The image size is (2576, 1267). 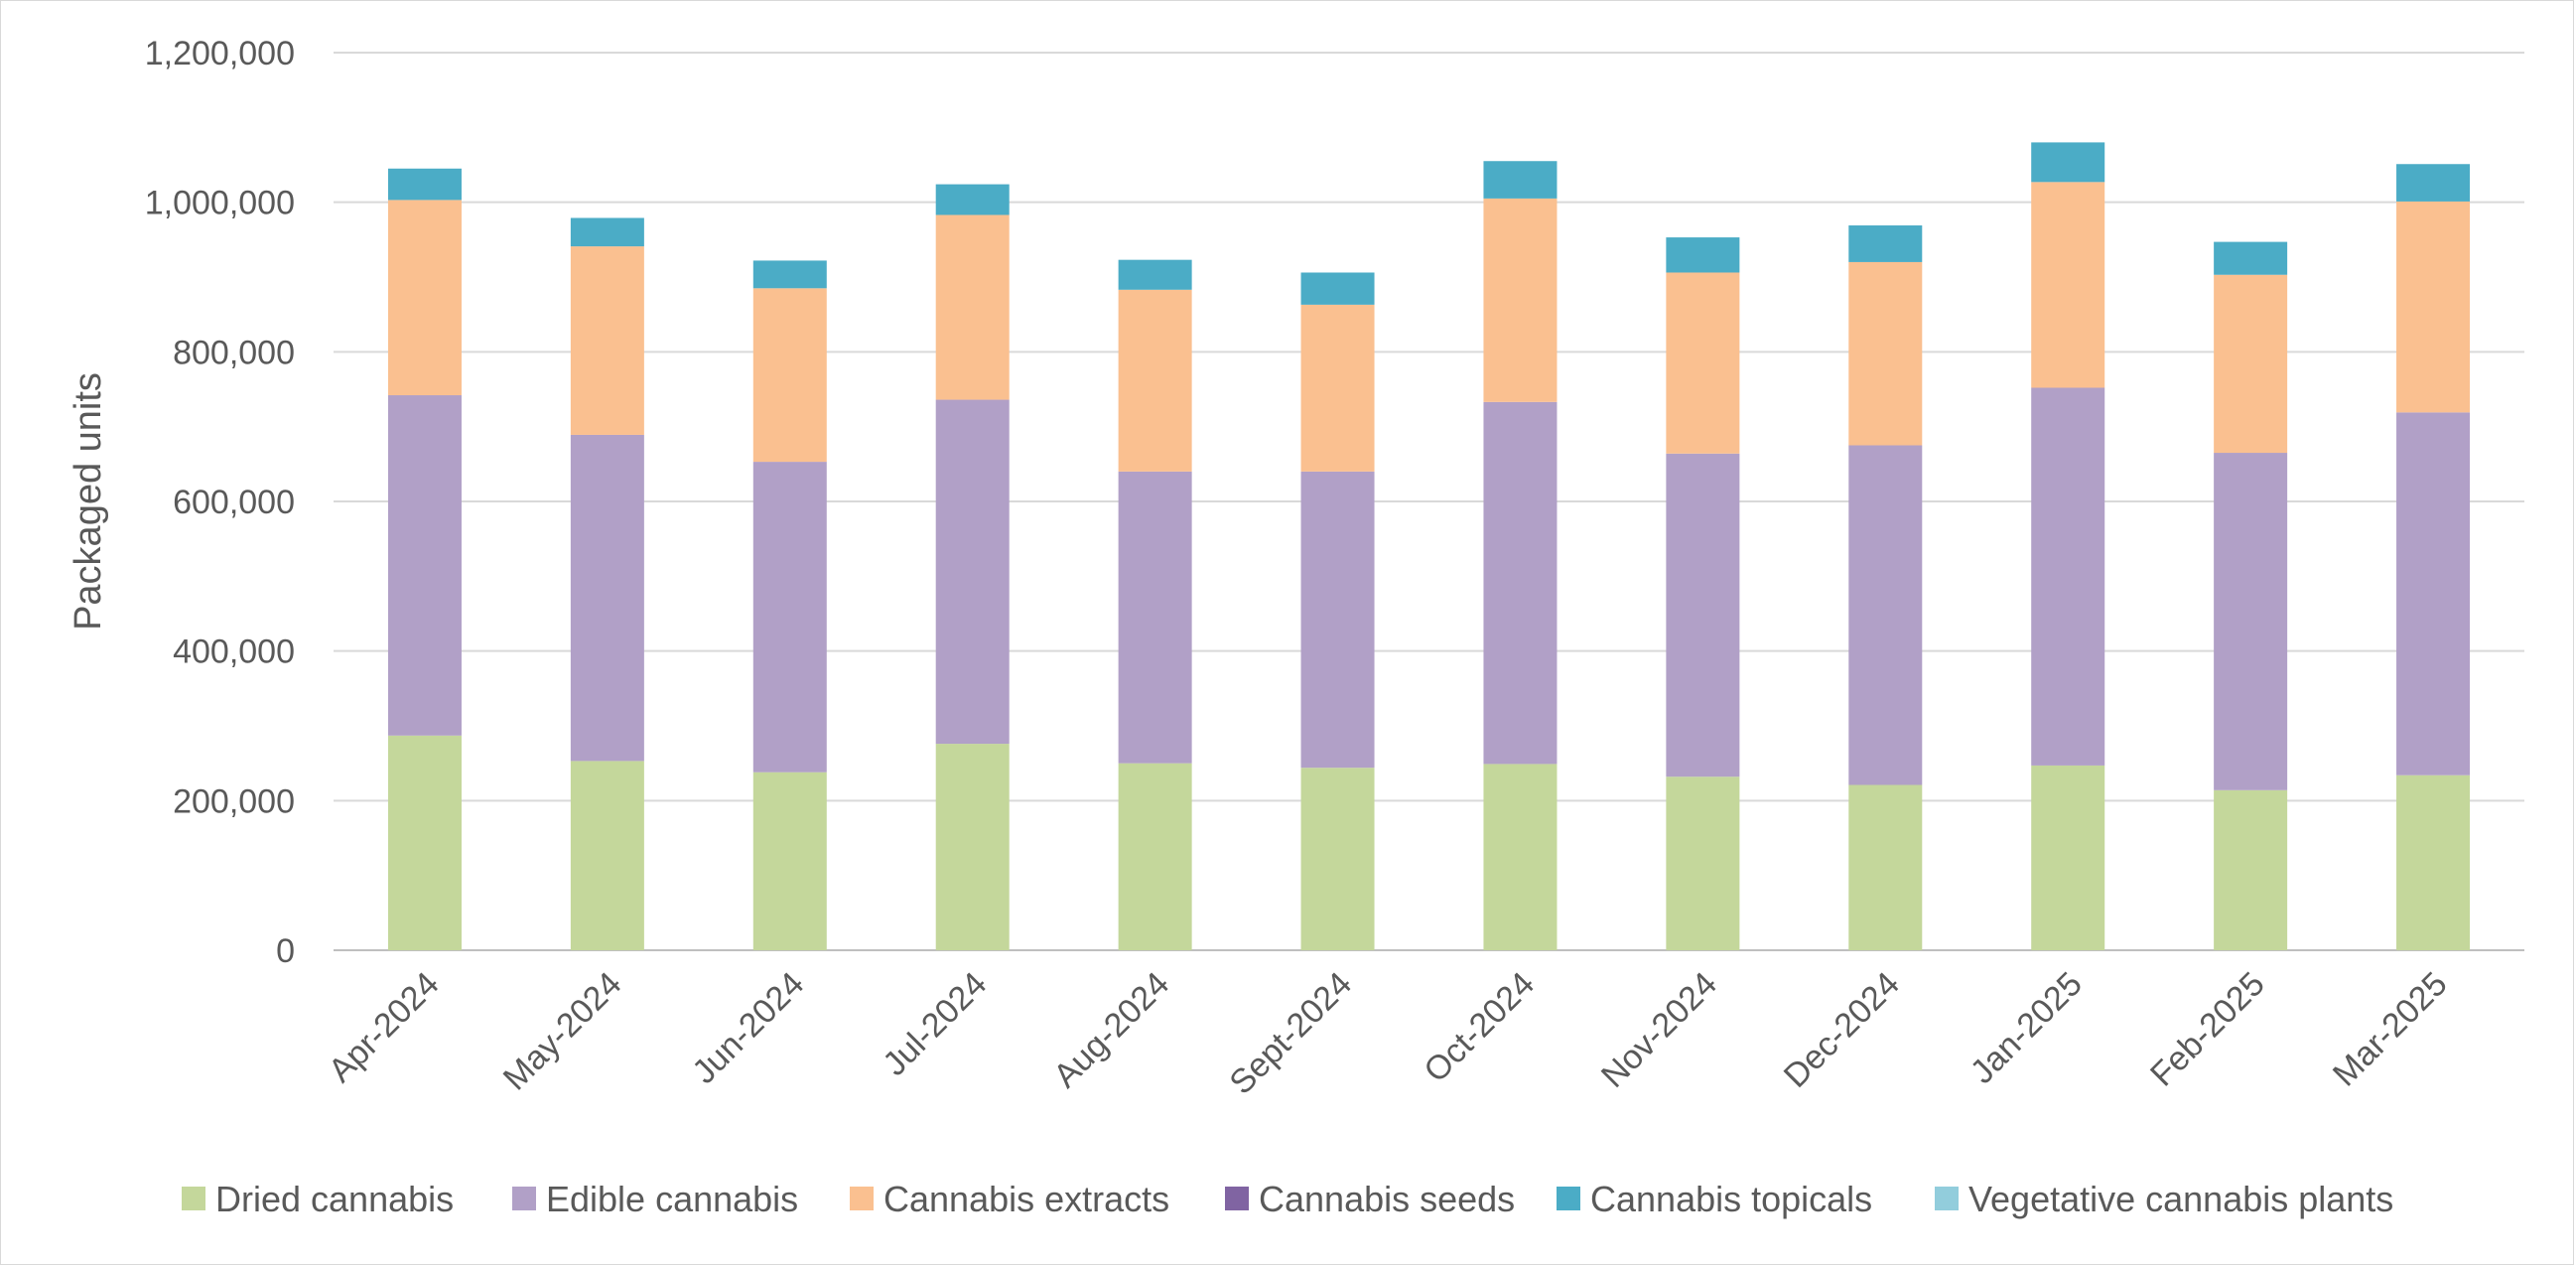 What do you see at coordinates (2207, 1029) in the screenshot?
I see `x-tick-label: Feb-2025` at bounding box center [2207, 1029].